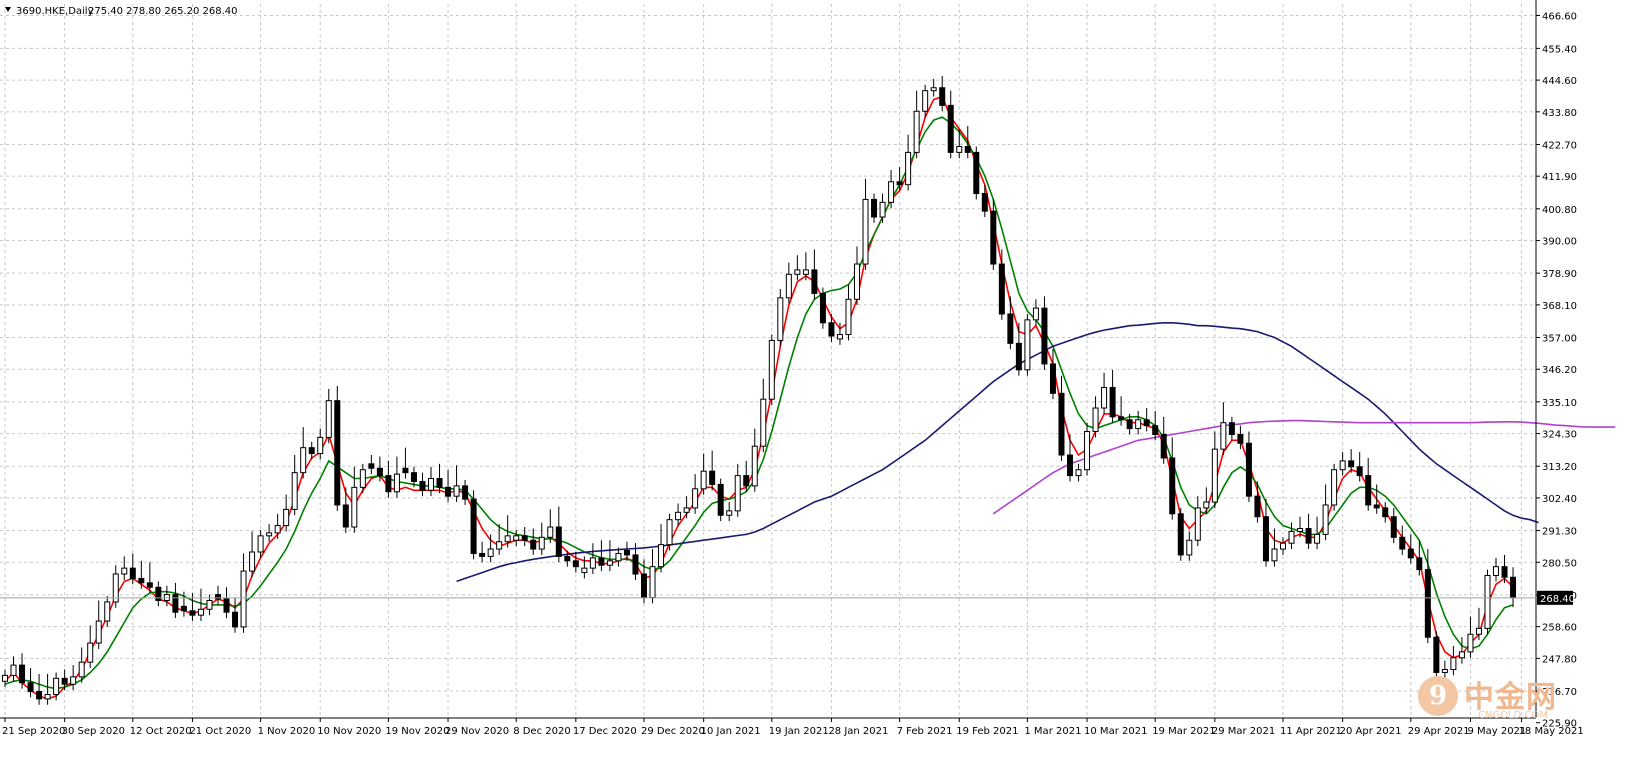 Image resolution: width=1626 pixels, height=775 pixels. I want to click on y-tick-label: 422.70, so click(1559, 145).